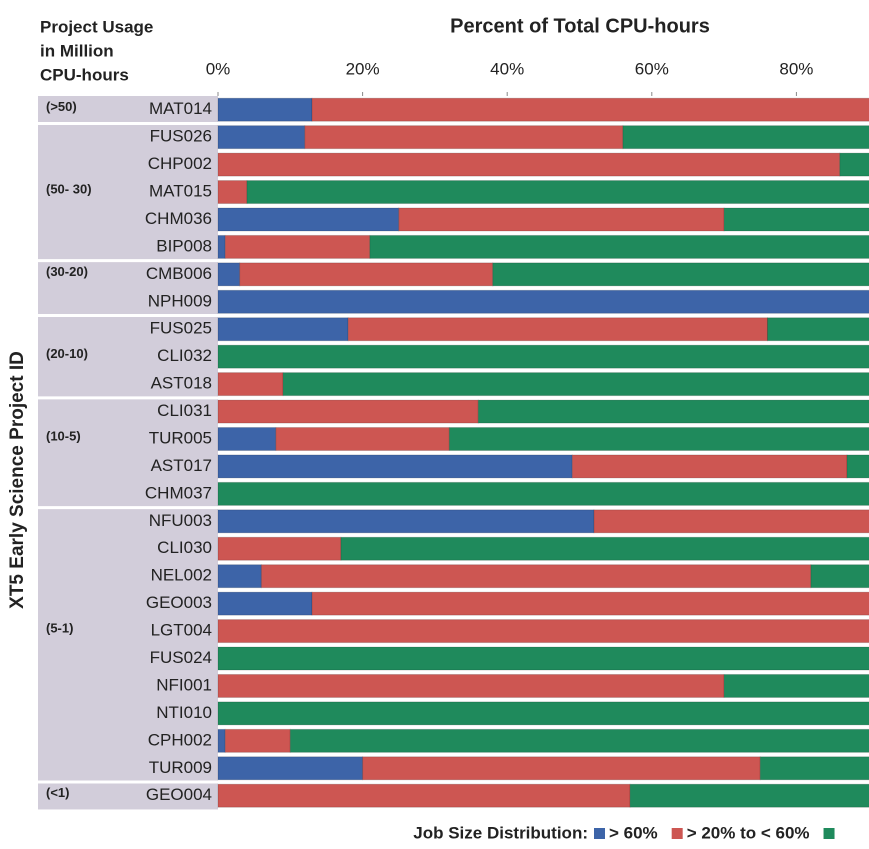 Image resolution: width=869 pixels, height=849 pixels. Describe the element at coordinates (633, 832) in the screenshot. I see `legend-label: > 60%` at that location.